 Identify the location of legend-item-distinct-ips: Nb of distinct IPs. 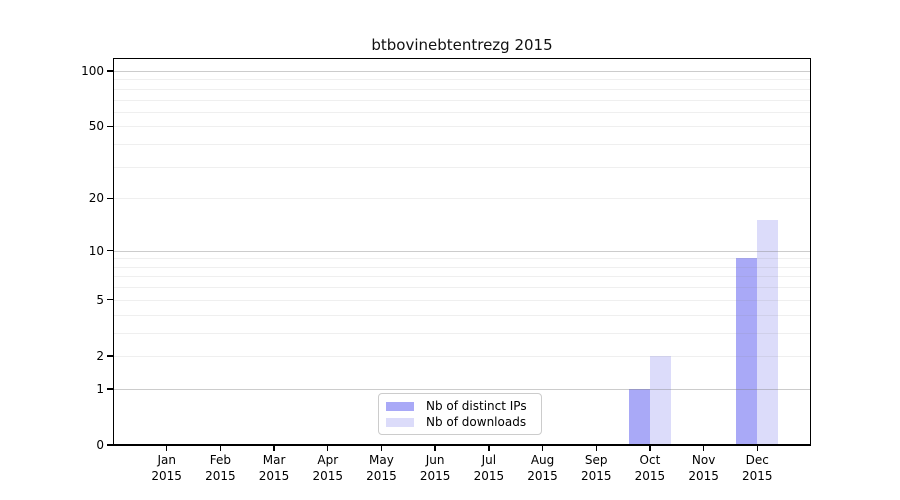
(459, 406).